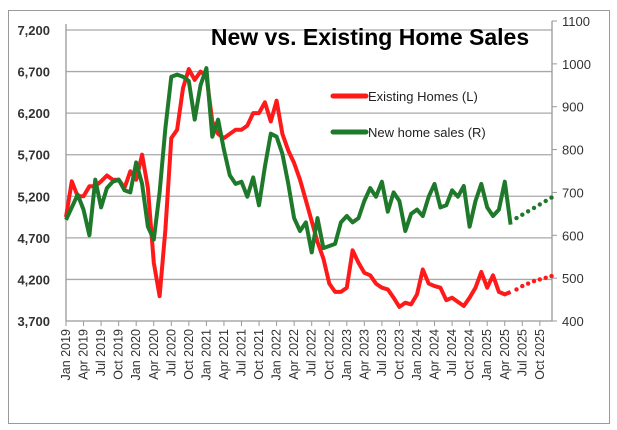 The width and height of the screenshot is (617, 430). Describe the element at coordinates (33, 196) in the screenshot. I see `y-left-tick-label: 5,200` at that location.